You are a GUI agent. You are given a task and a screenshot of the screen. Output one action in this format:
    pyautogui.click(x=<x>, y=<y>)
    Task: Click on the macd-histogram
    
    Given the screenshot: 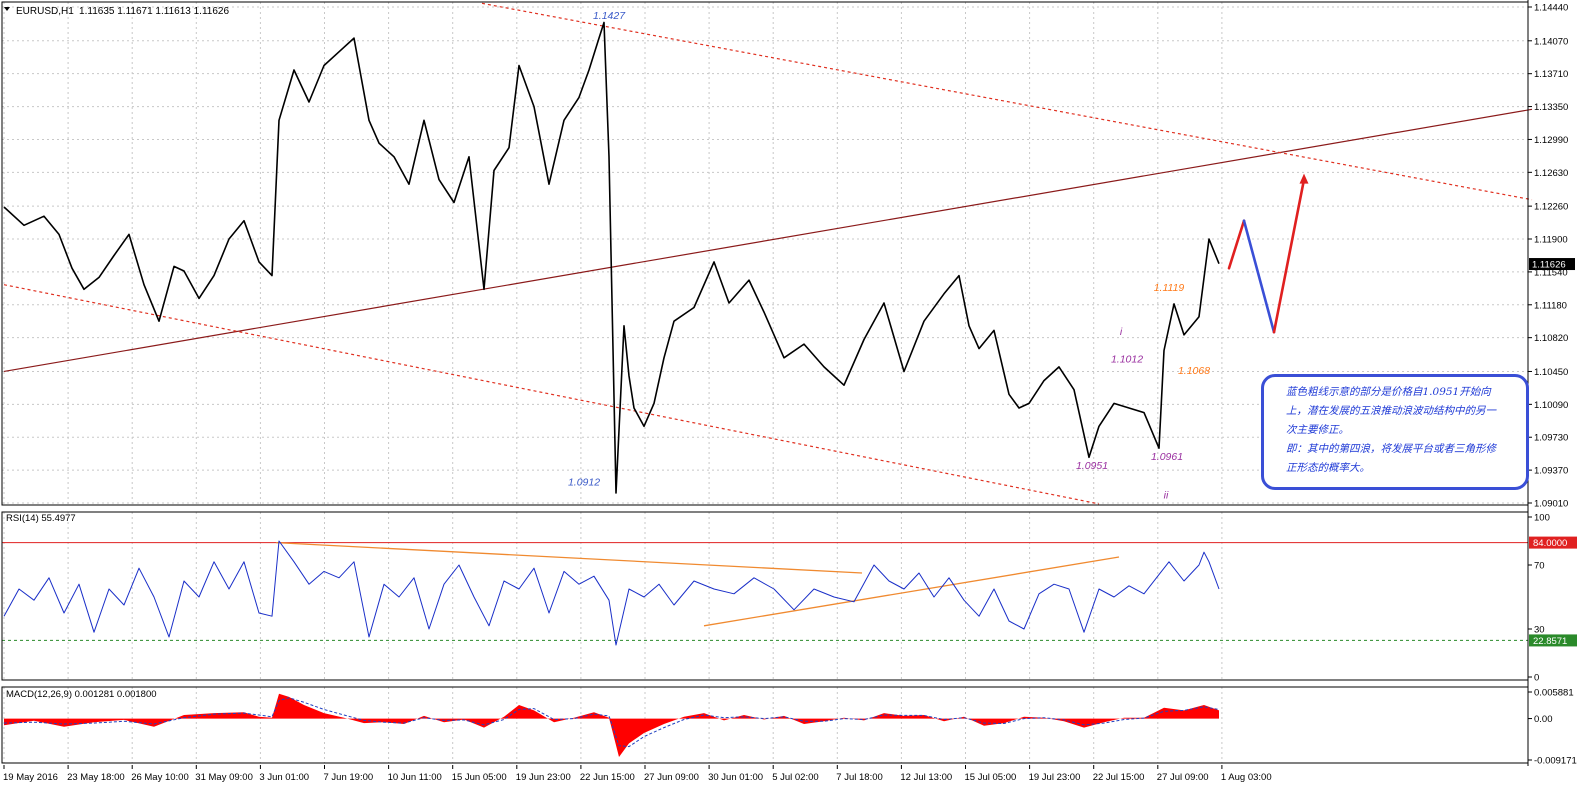 What is the action you would take?
    pyautogui.click(x=611, y=725)
    